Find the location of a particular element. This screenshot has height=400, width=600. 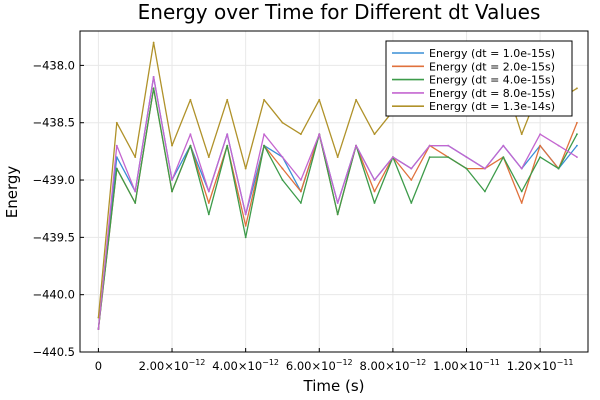

x-tick-label: 6.00×10−12 is located at coordinates (319, 365).